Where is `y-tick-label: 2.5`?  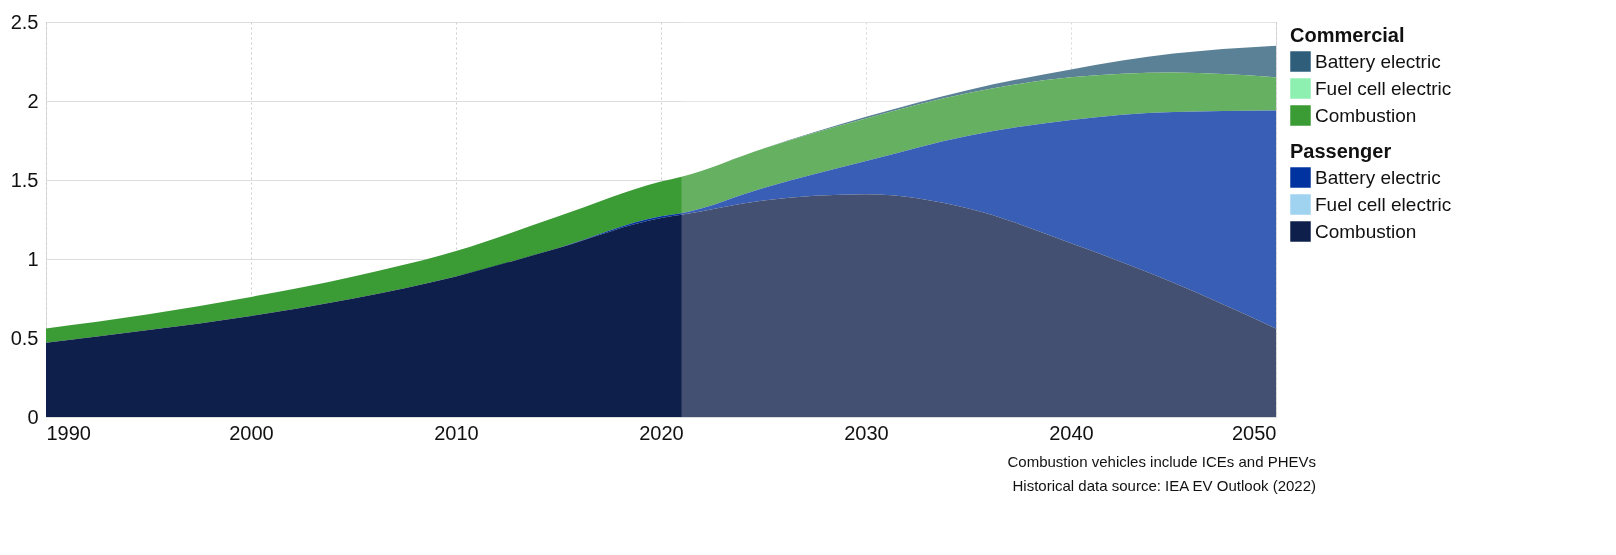
y-tick-label: 2.5 is located at coordinates (24, 21).